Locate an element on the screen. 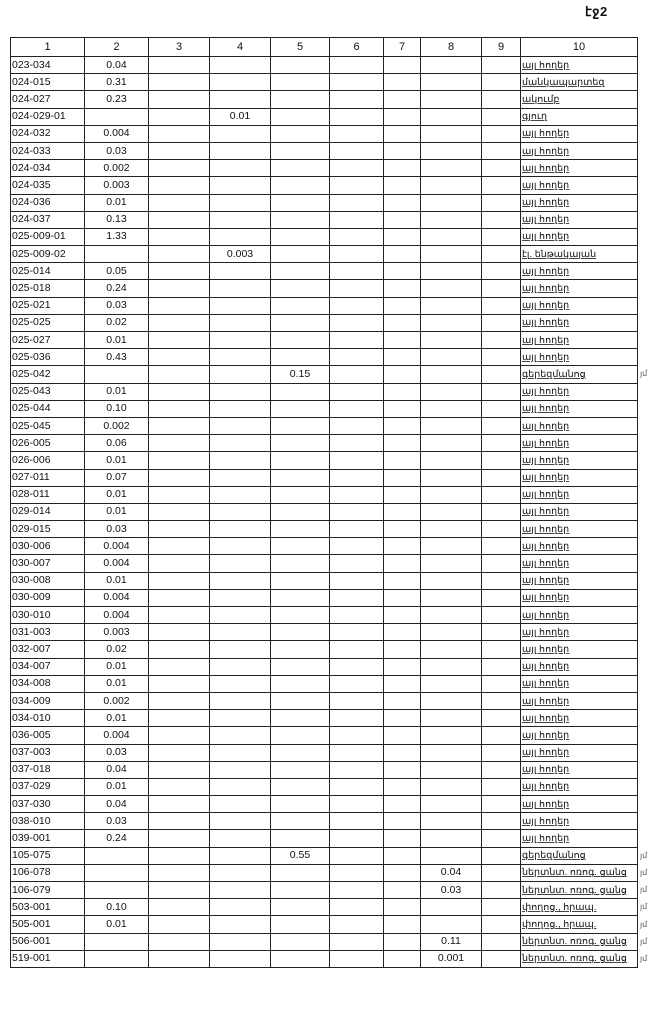 The image size is (664, 1023). table-row: 037-030 0.04 այլ հողեր is located at coordinates (324, 804).